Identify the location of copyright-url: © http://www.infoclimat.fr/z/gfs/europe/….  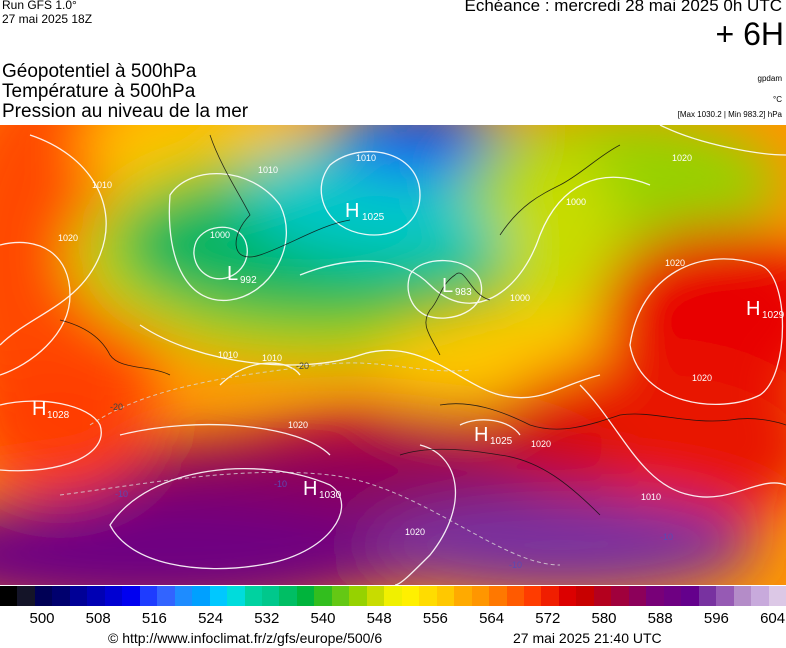
(245, 638).